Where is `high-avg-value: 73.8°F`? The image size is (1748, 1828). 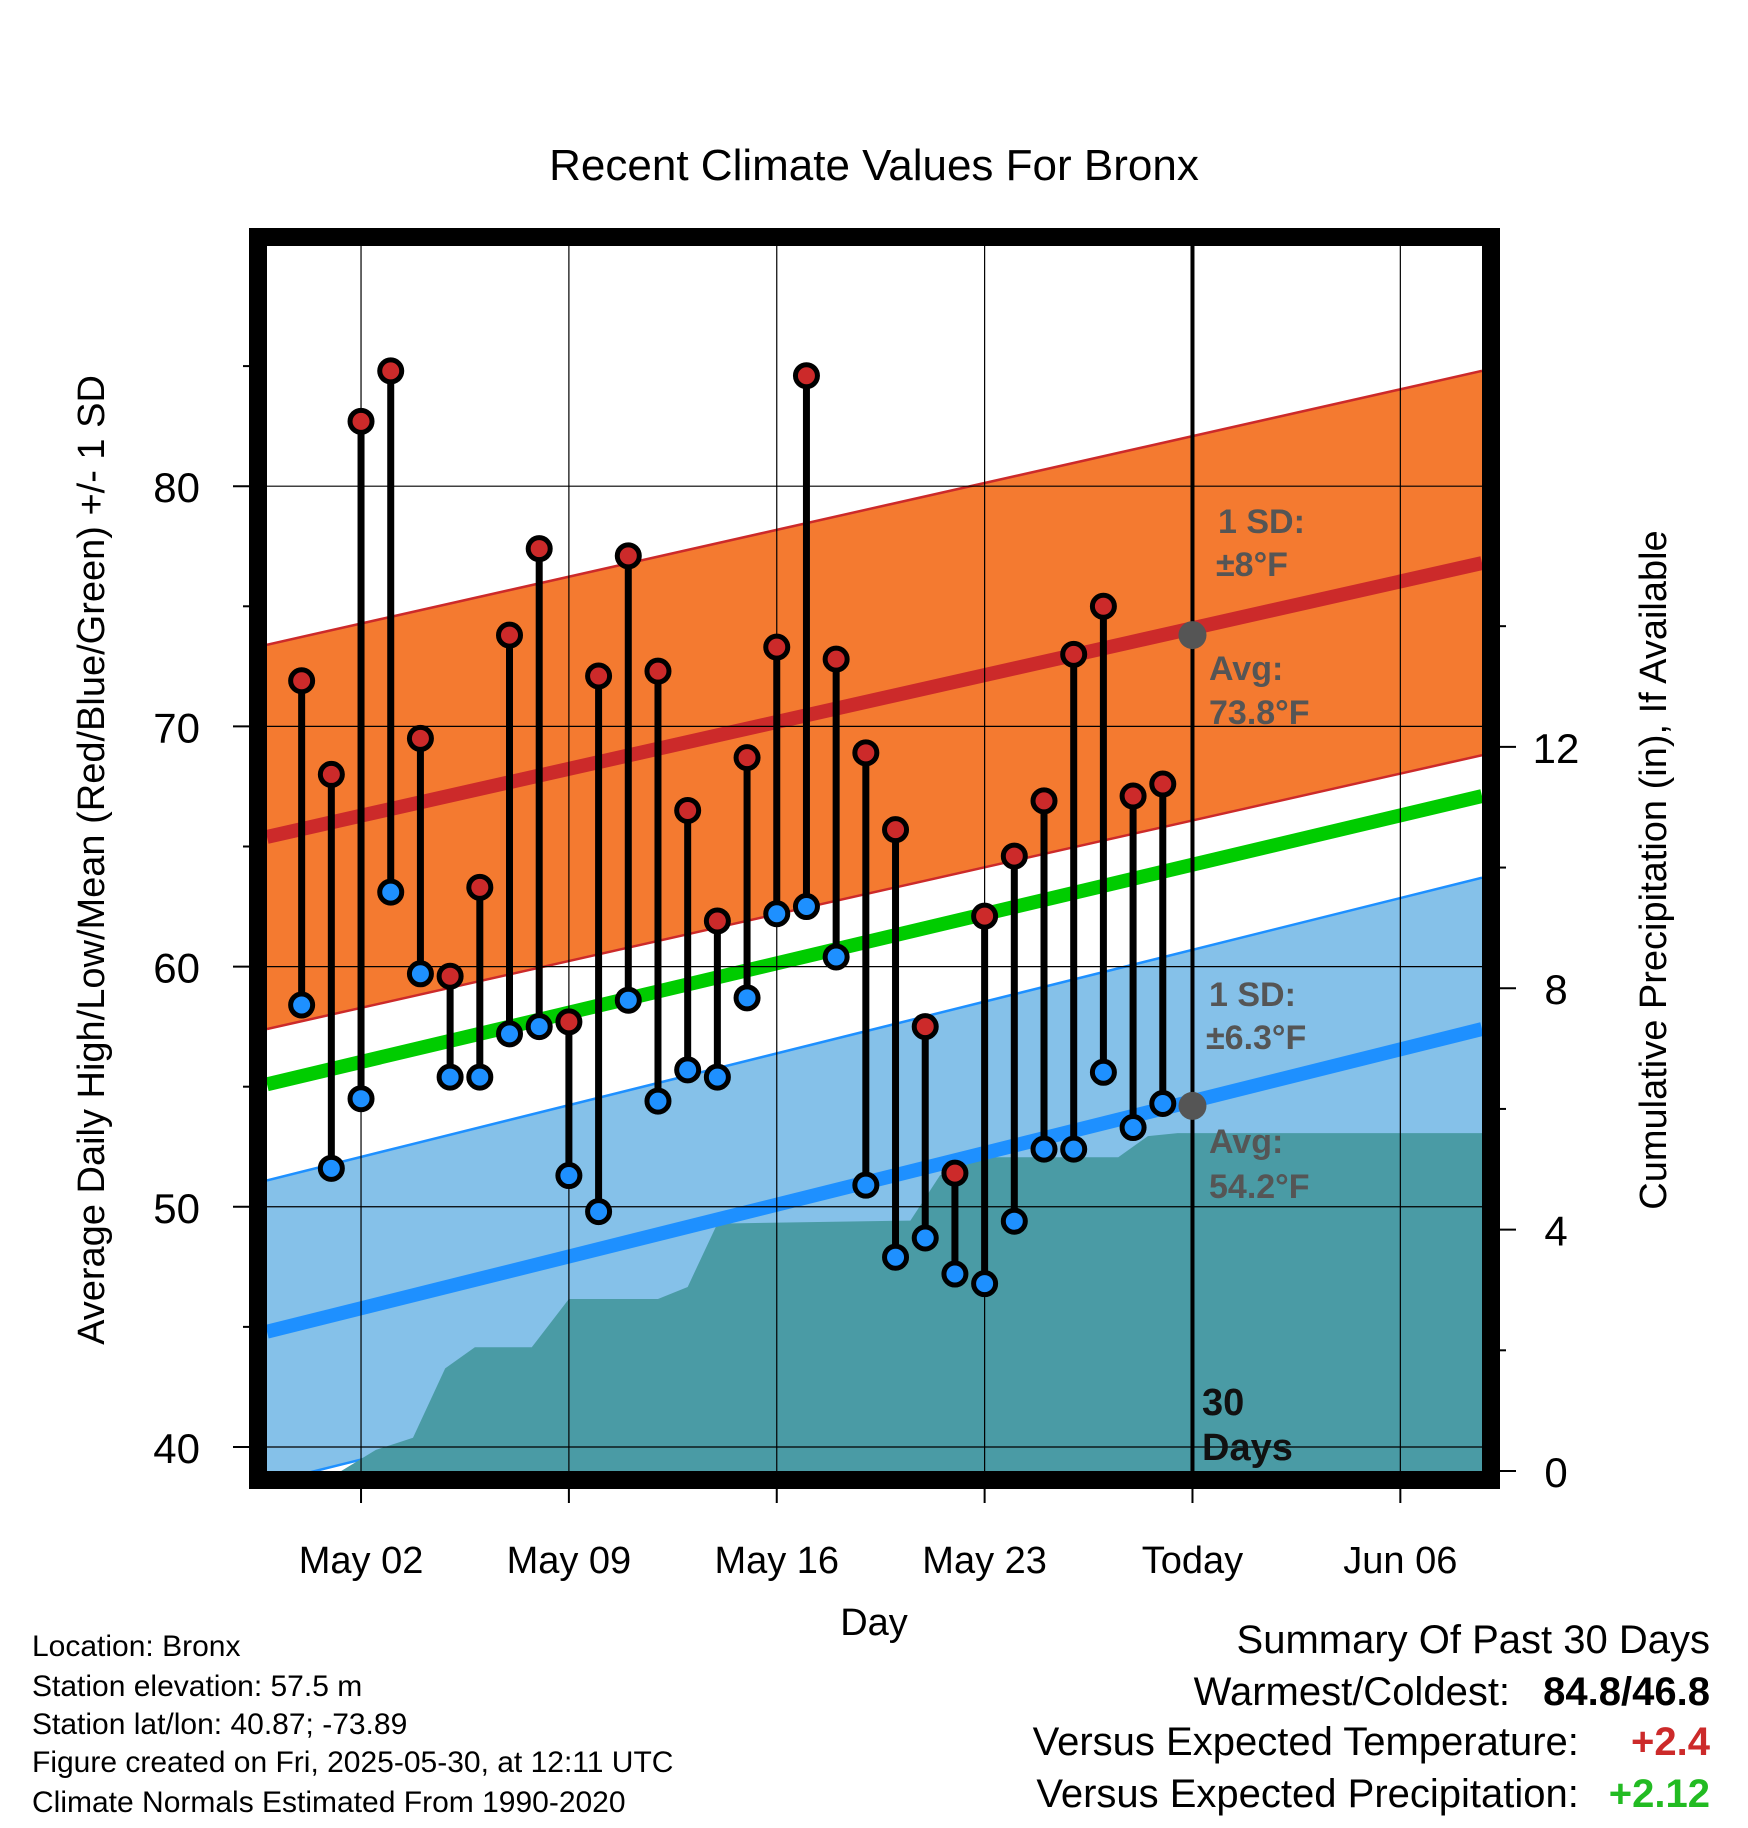 high-avg-value: 73.8°F is located at coordinates (1259, 713).